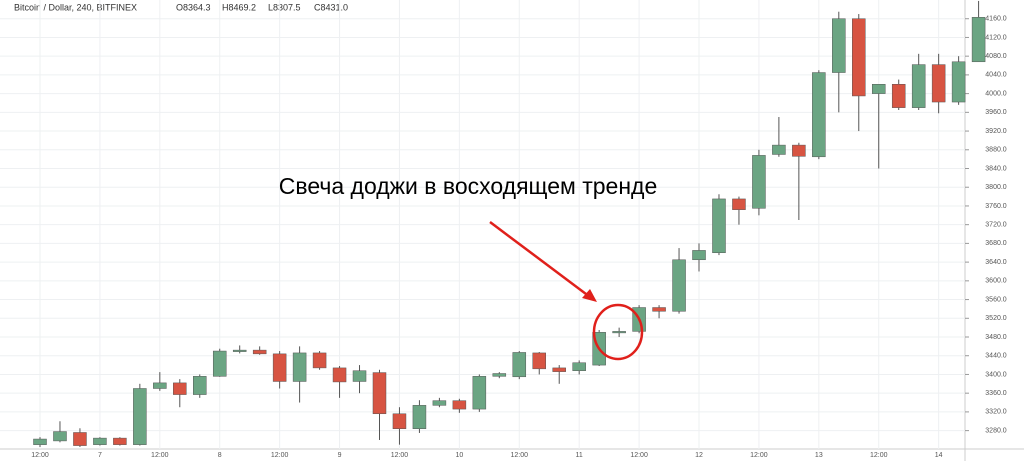  What do you see at coordinates (996, 281) in the screenshot?
I see `y-tick-label: 3600.0` at bounding box center [996, 281].